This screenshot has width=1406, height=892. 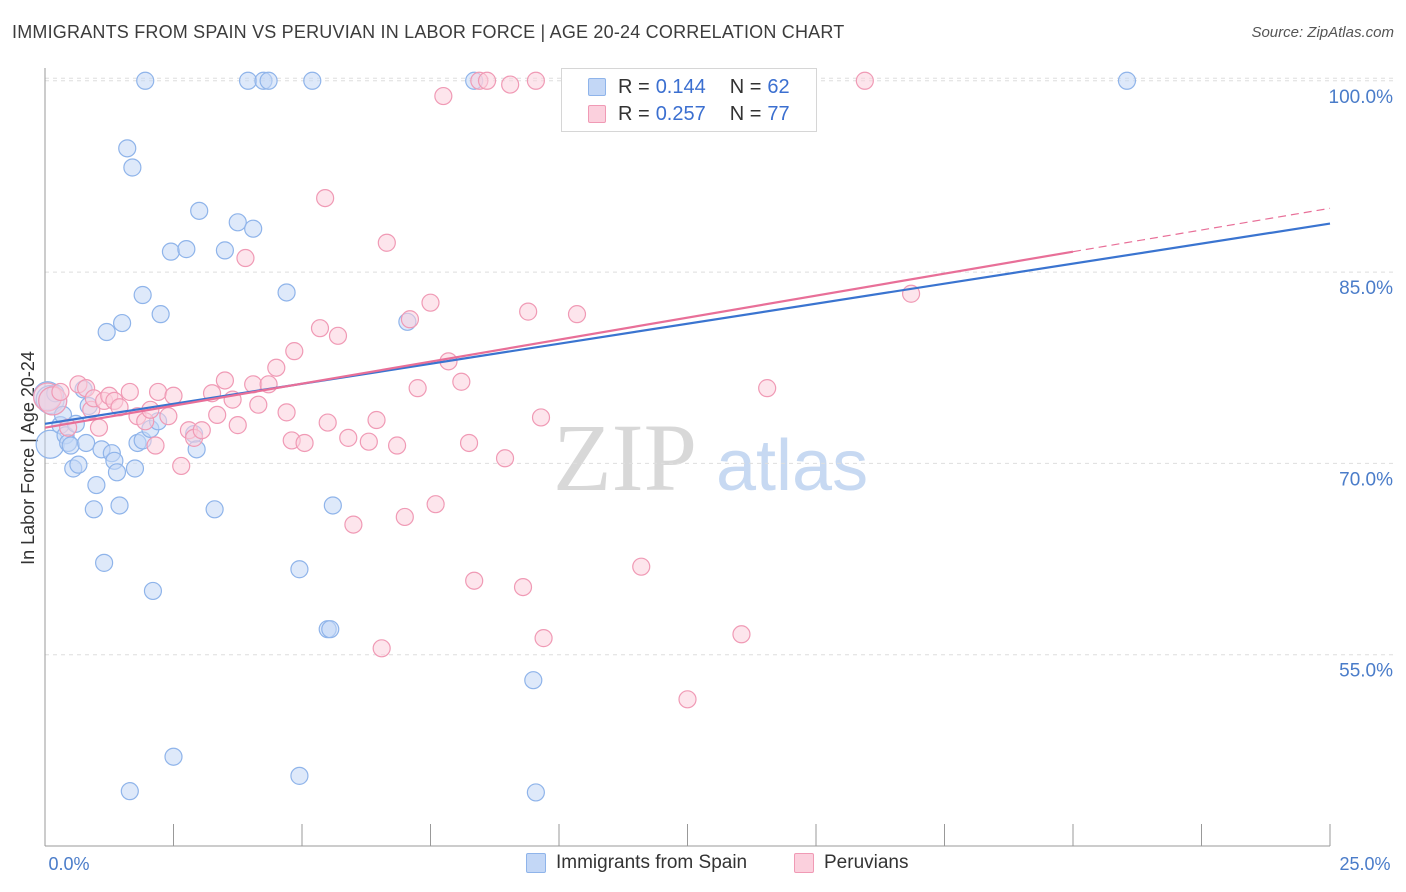 I want to click on watermark: ZIP atlas, so click(x=710, y=457).